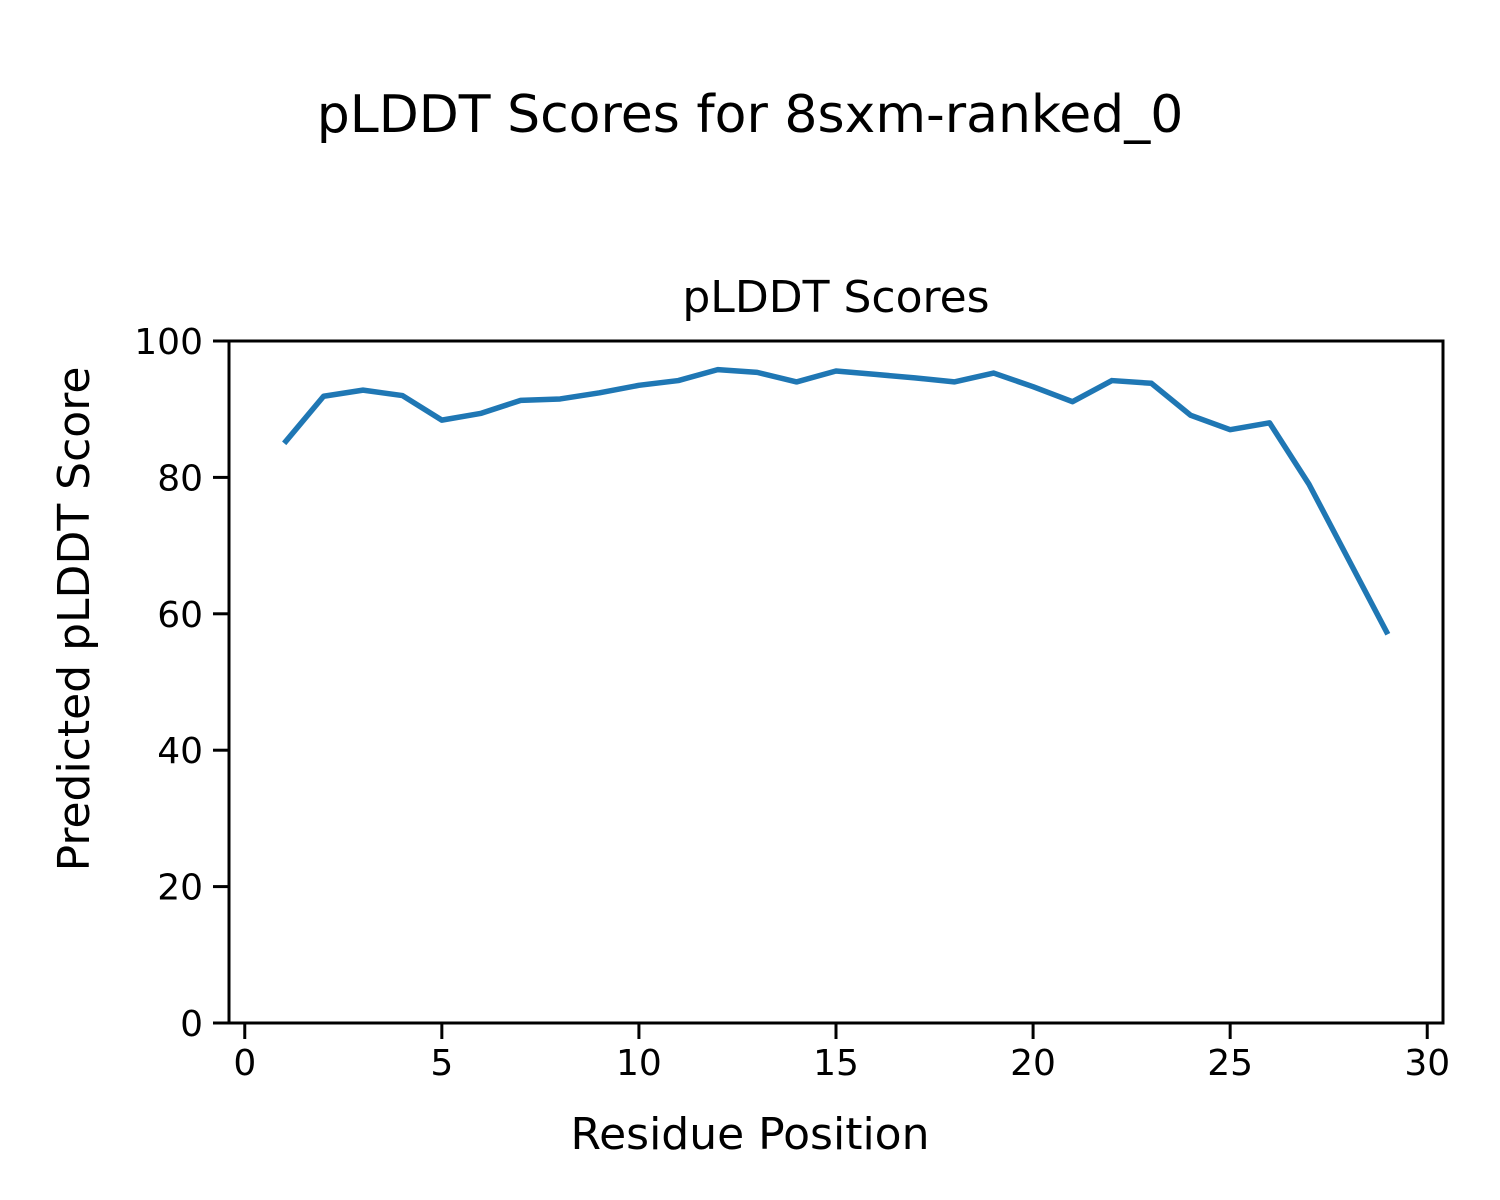  Describe the element at coordinates (180, 888) in the screenshot. I see `y-tick-label: 20` at that location.